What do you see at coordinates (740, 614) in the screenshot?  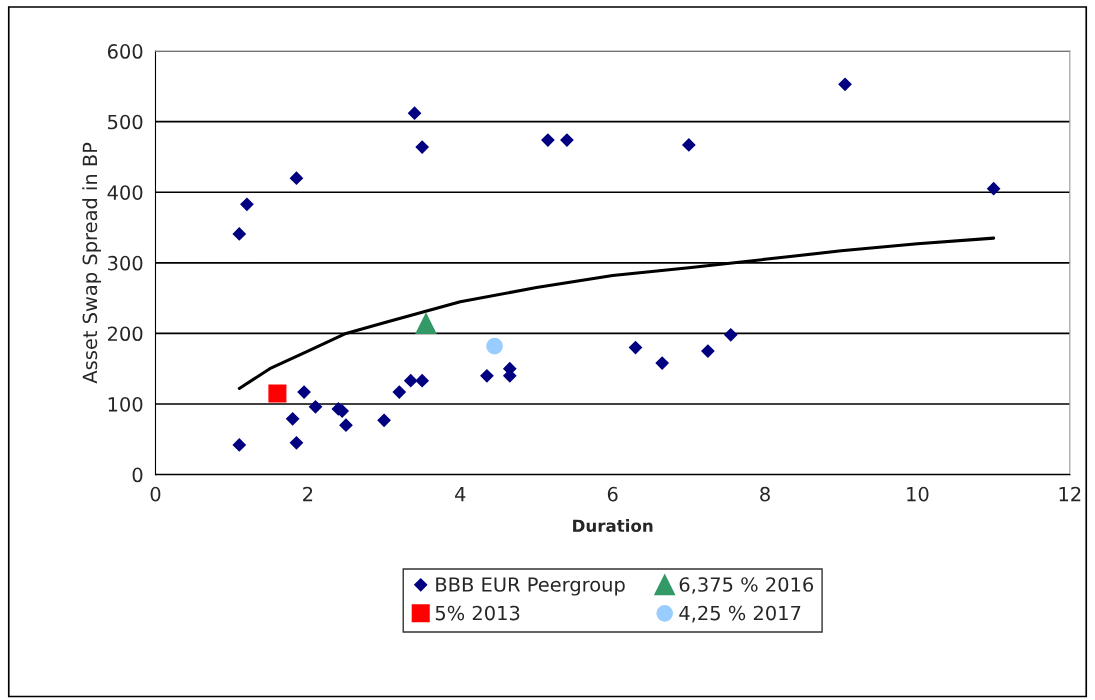 I see `legend-label: 4,25 % 2017` at bounding box center [740, 614].